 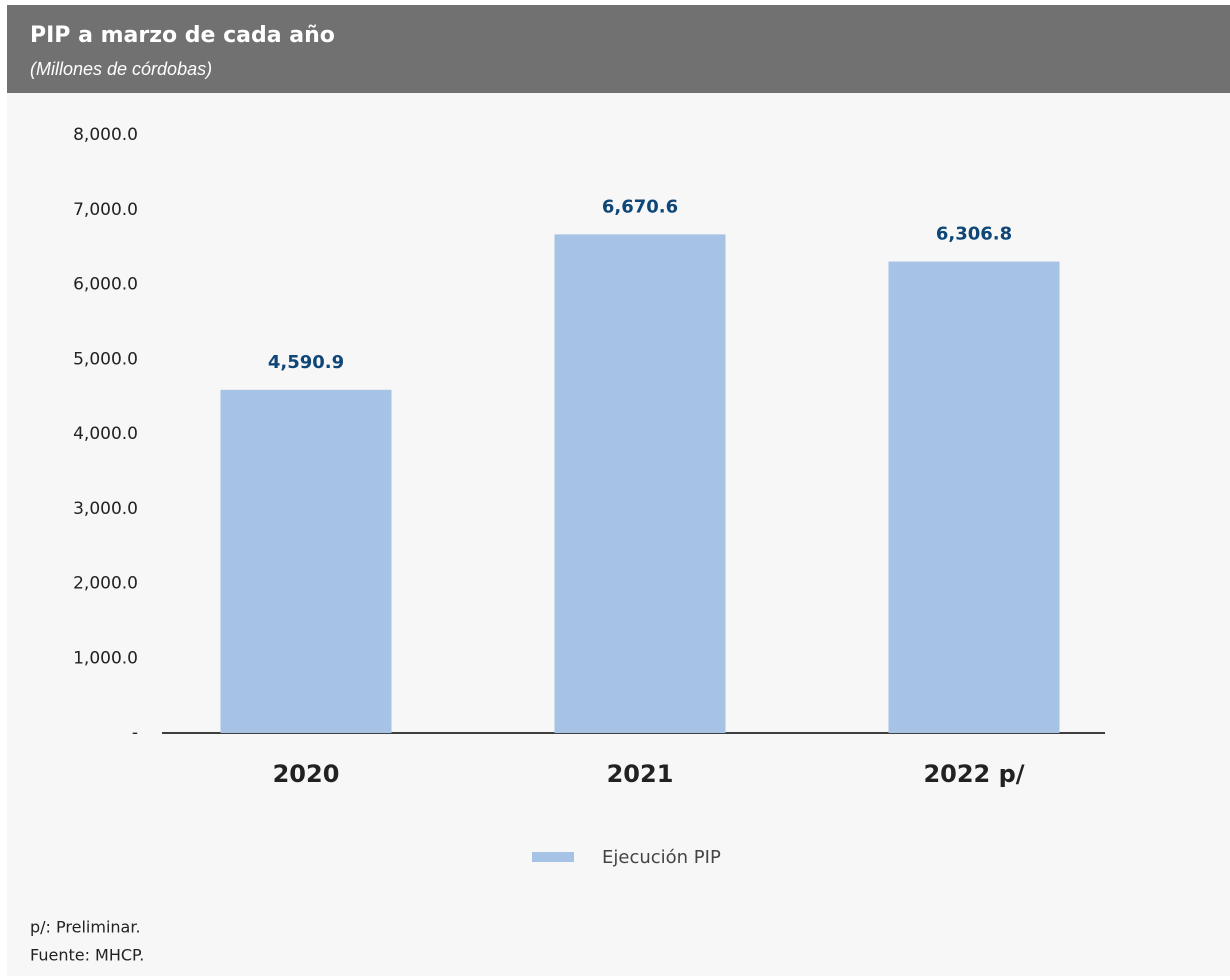 What do you see at coordinates (105, 509) in the screenshot?
I see `y-tick-label: 3,000.0` at bounding box center [105, 509].